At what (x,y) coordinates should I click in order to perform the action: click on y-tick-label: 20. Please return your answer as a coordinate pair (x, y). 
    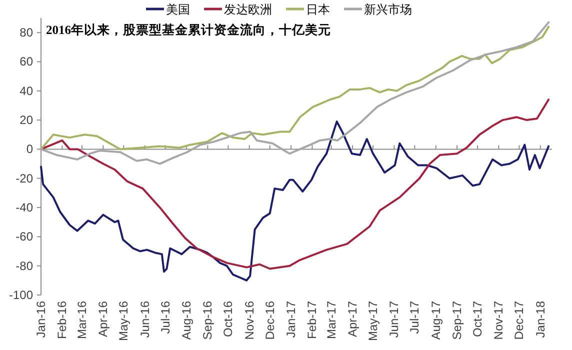
    Looking at the image, I should click on (27, 120).